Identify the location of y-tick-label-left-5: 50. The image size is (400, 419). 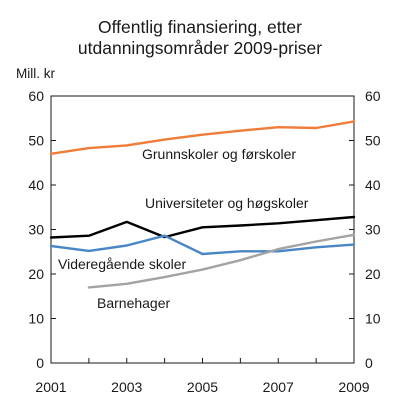
(36, 141).